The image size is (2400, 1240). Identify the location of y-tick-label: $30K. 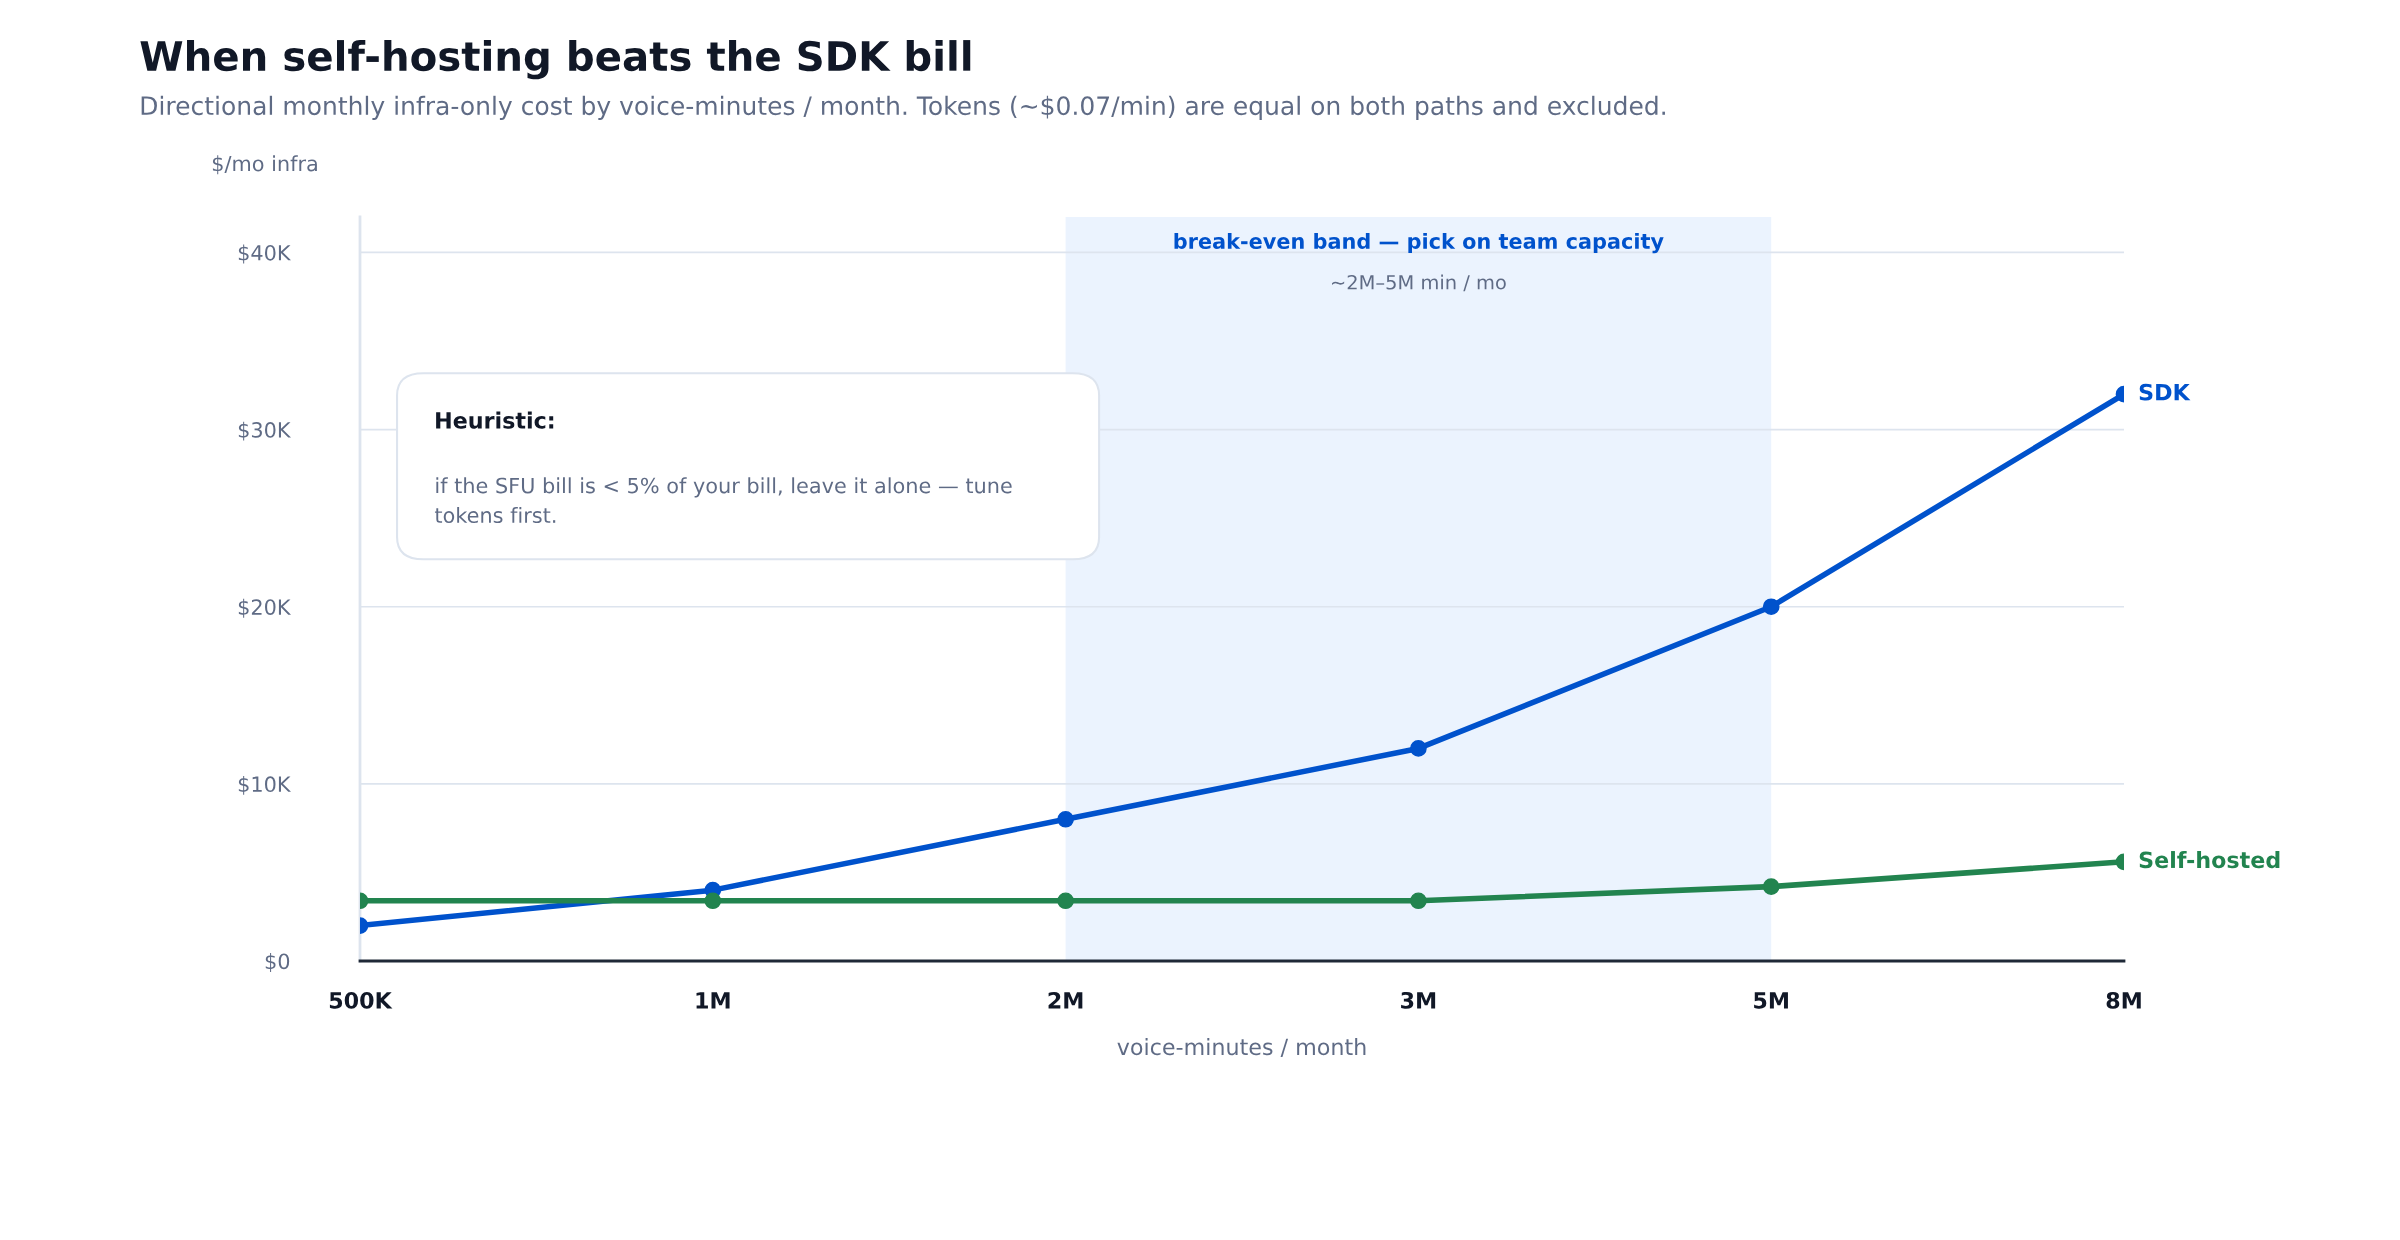
(264, 431).